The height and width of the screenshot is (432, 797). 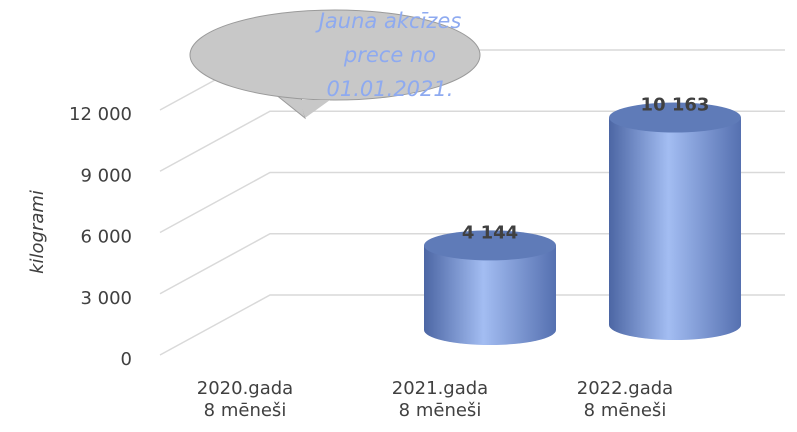 I want to click on x-tick-label: 2020.gada 8 mēneši, so click(x=245, y=399).